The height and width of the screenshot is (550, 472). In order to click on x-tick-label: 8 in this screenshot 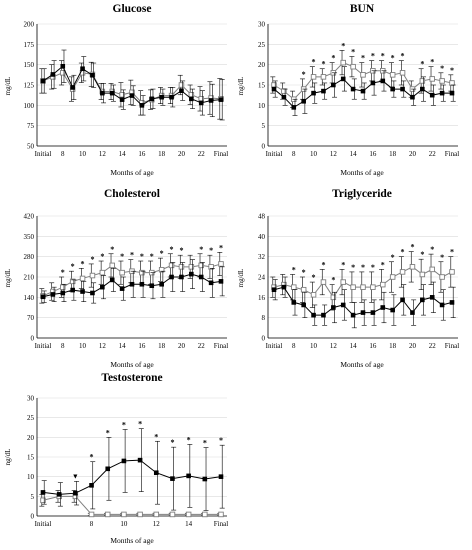, I will do `click(294, 346)`.